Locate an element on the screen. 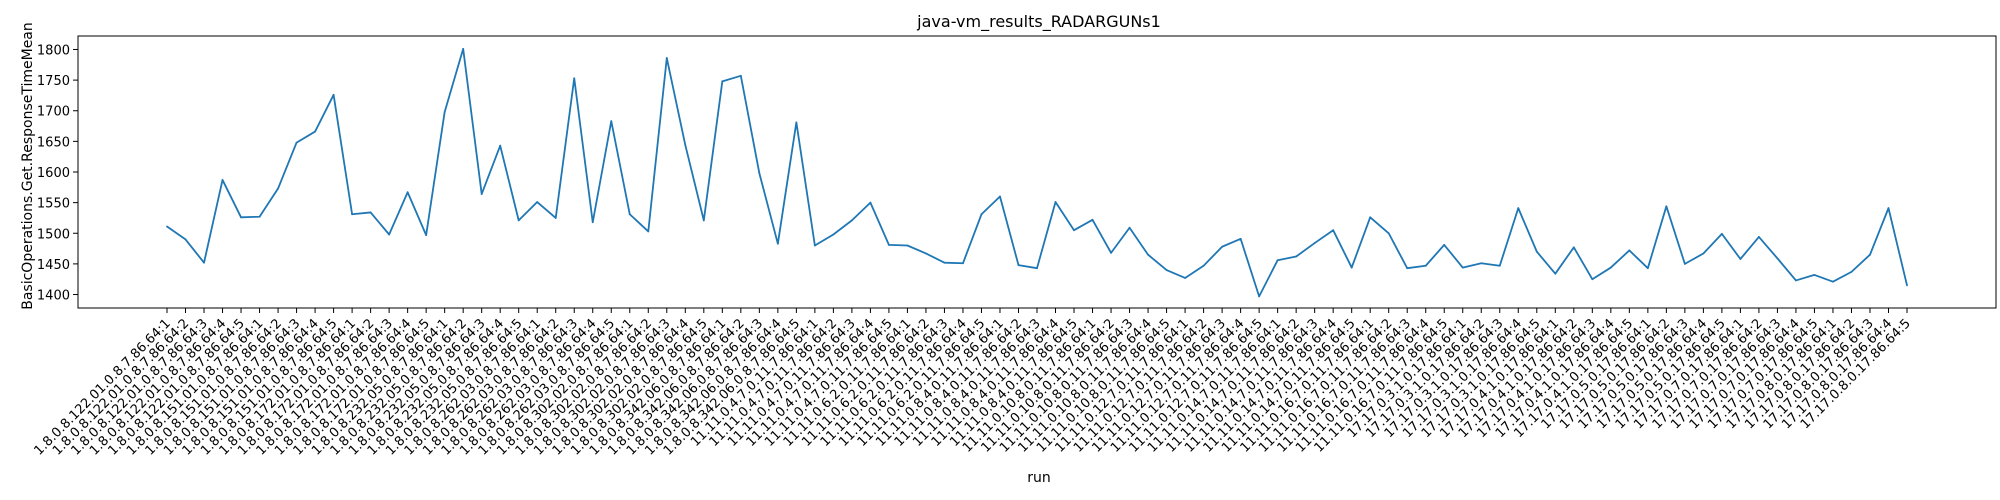  y-axis-title: BasicOperations.Get.ResponseTimeMean is located at coordinates (28, 166).